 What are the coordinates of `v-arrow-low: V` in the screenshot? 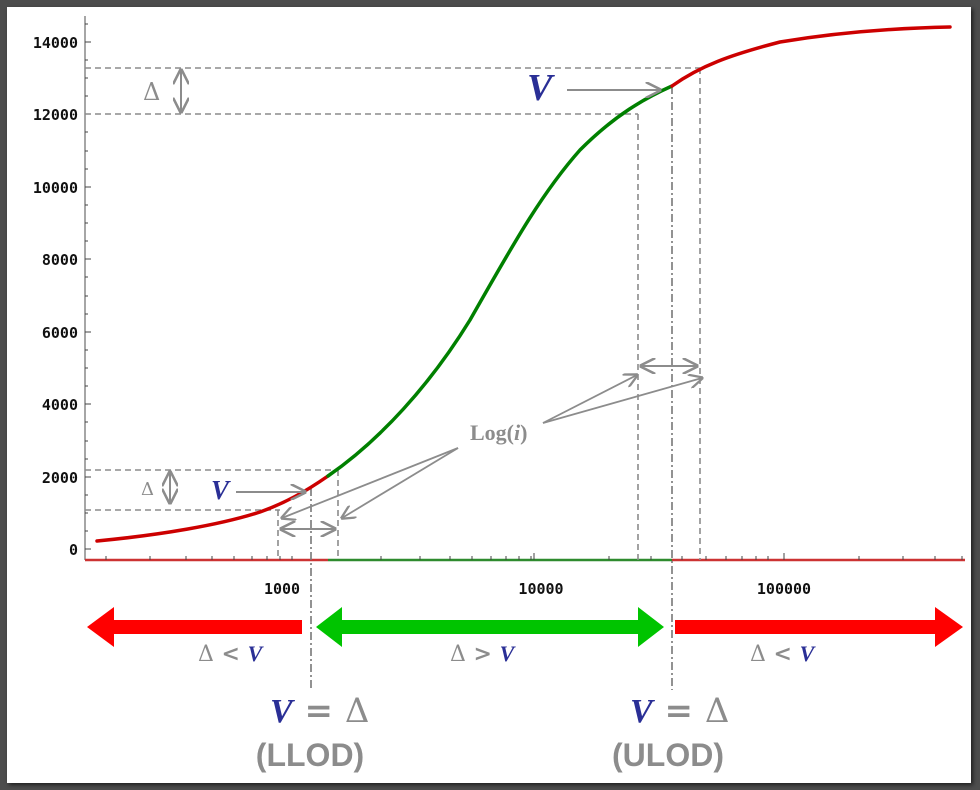 It's located at (258, 490).